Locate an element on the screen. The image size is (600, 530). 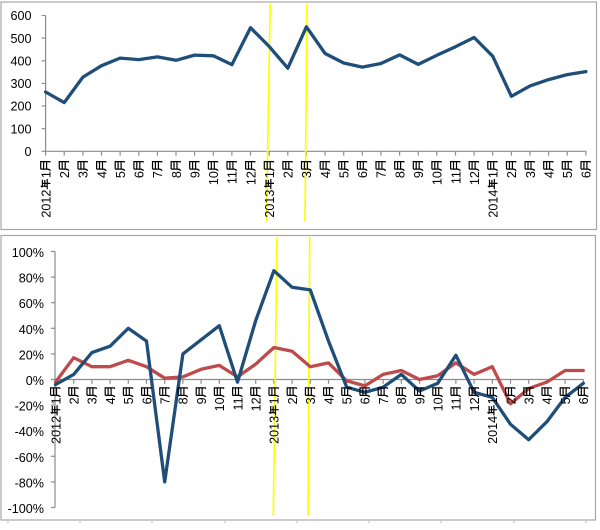
svg-text: 500 is located at coordinates (20, 39).